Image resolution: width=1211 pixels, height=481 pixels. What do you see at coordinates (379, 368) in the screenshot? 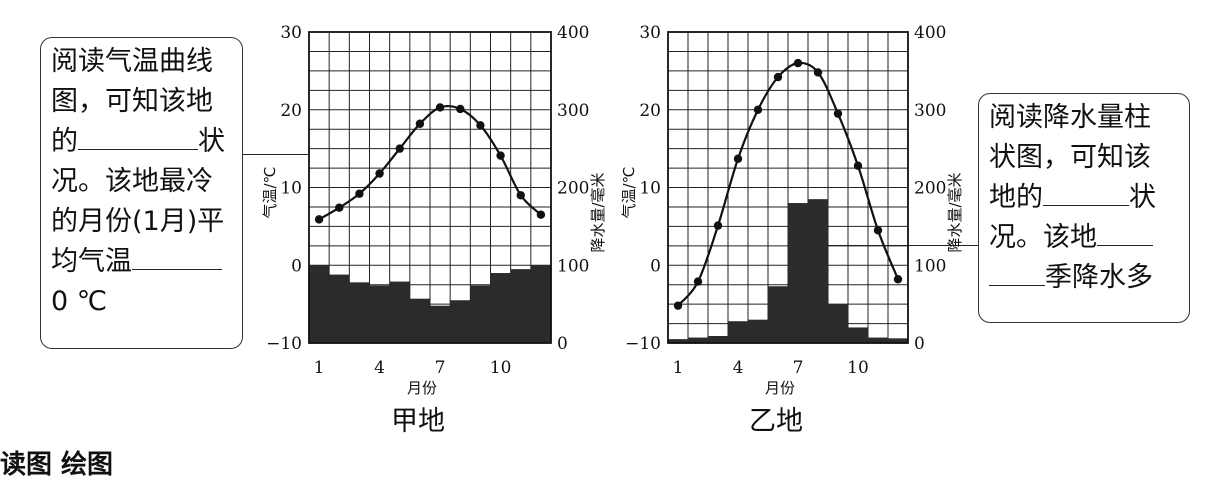
I see `chart-a-month-tick-label: 4` at bounding box center [379, 368].